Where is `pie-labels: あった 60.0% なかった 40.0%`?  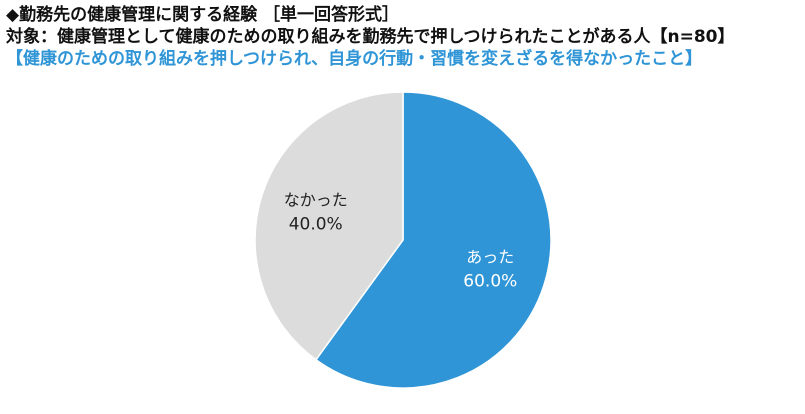
pie-labels: あった 60.0% なかった 40.0% is located at coordinates (401, 241).